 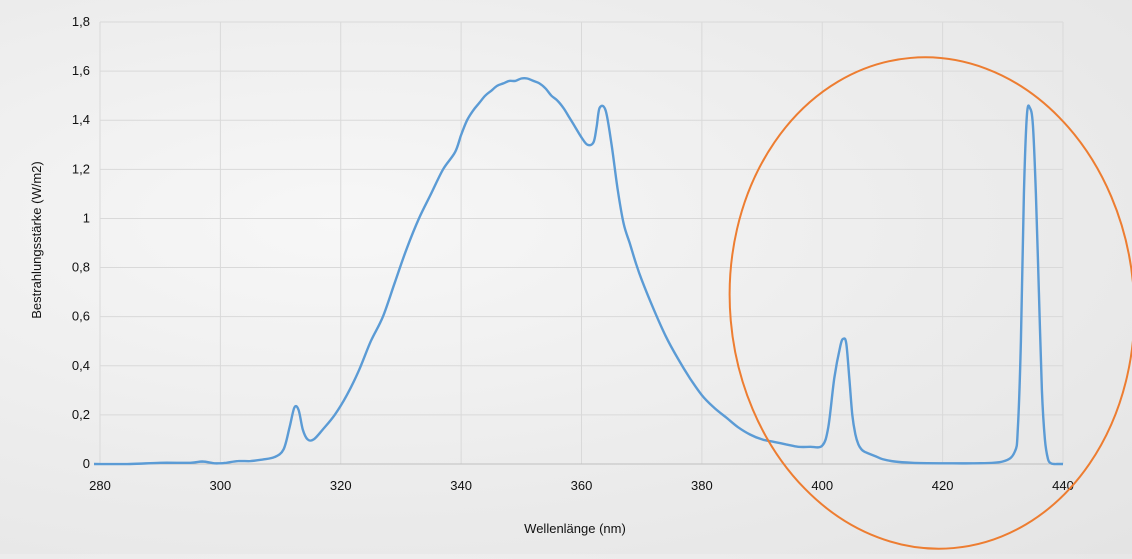 I want to click on y-tick-label: 1, so click(x=86, y=217).